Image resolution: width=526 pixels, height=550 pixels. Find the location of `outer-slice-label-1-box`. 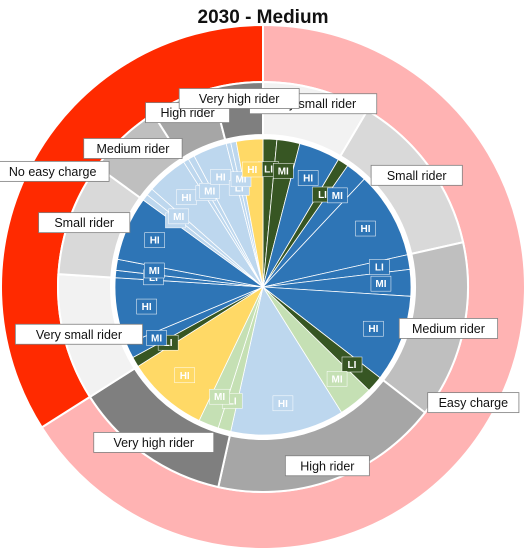

outer-slice-label-1-box is located at coordinates (55, 171).